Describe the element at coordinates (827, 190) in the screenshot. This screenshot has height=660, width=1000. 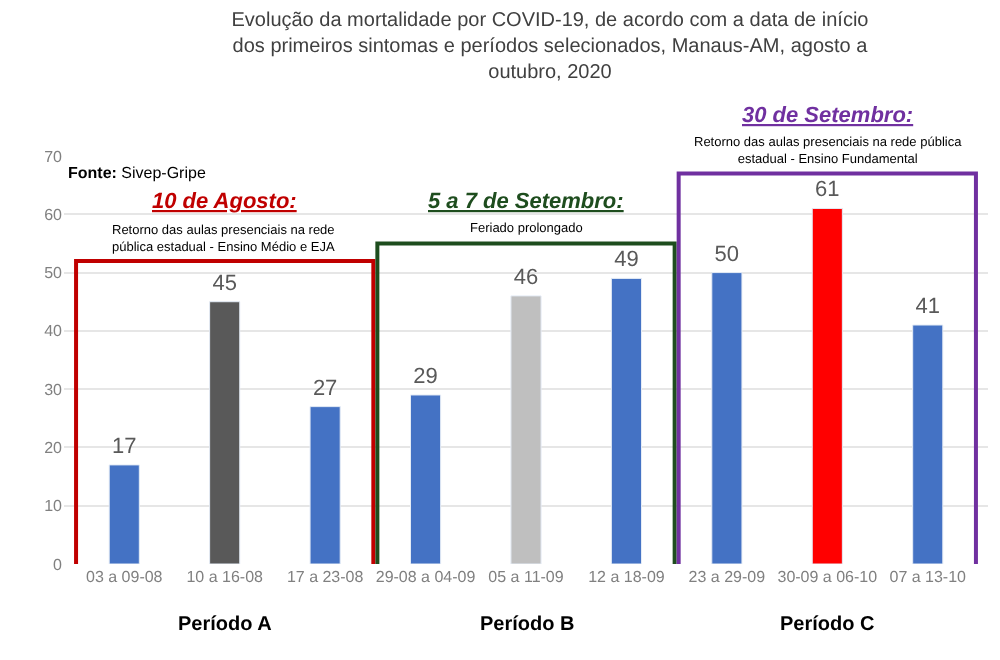
I see `data-label: 61` at that location.